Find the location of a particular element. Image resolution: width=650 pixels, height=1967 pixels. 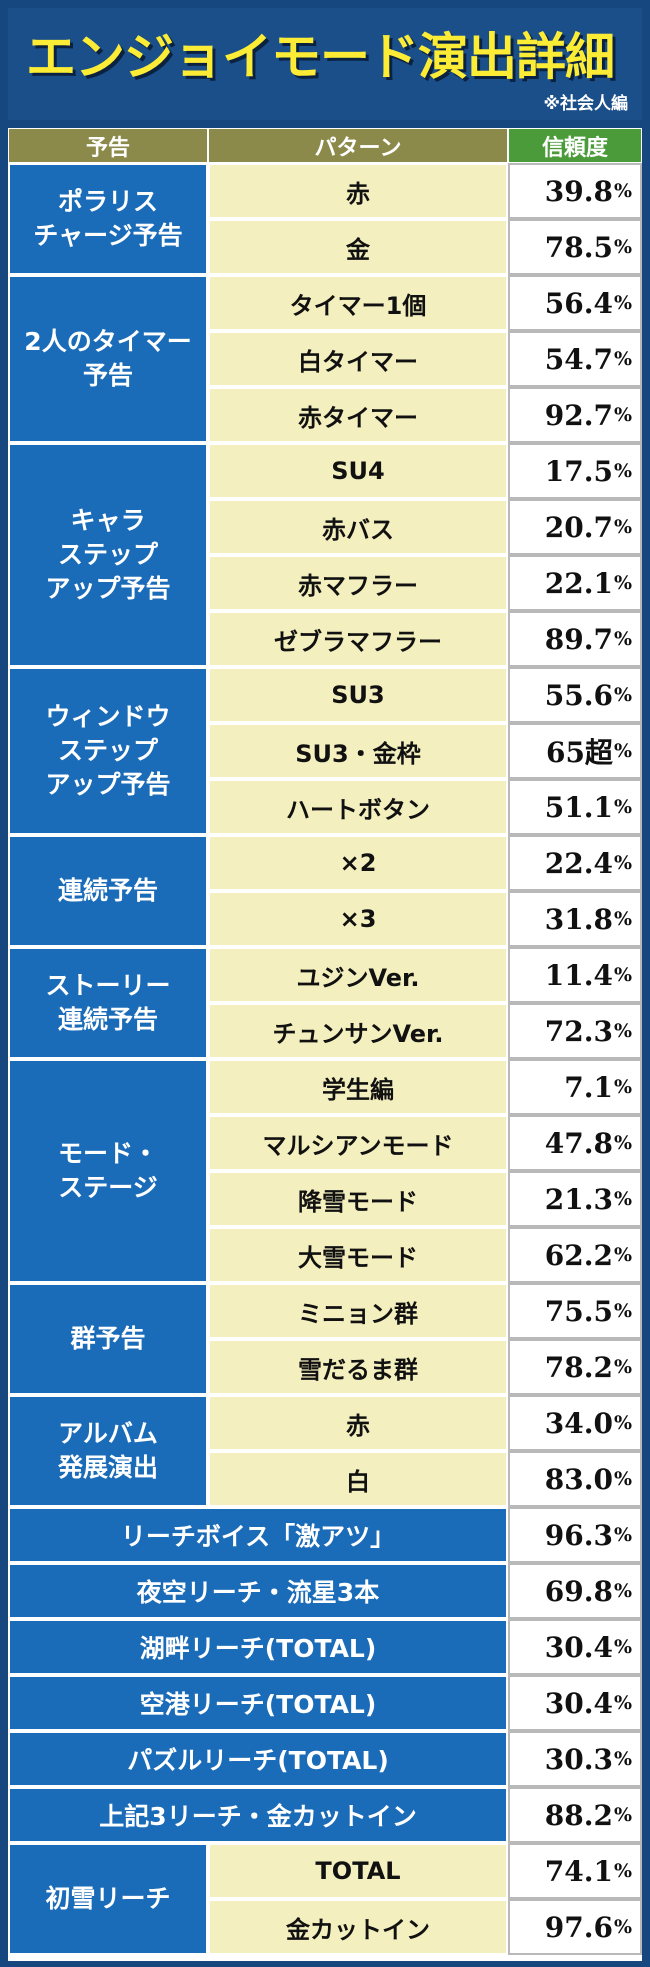

pattern-name: 大雪モード is located at coordinates (358, 1255).